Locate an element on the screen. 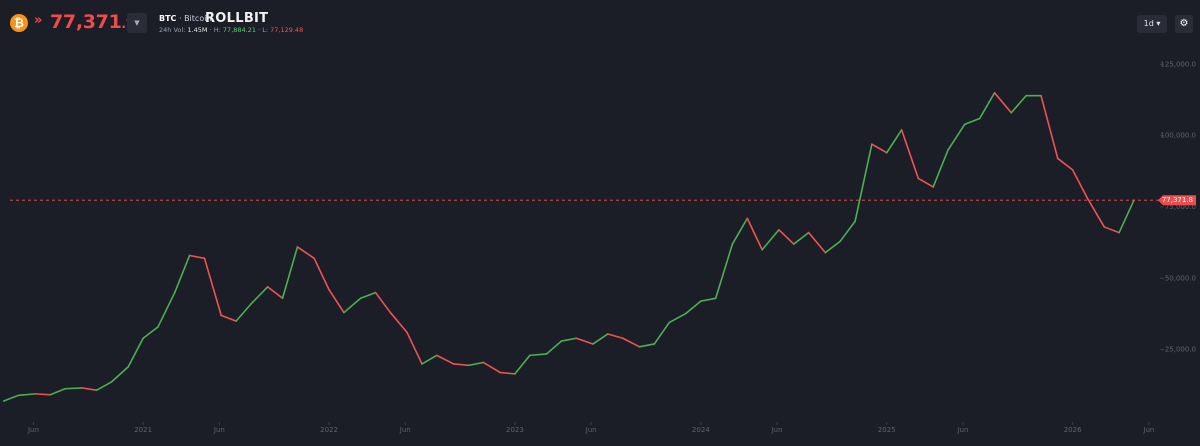 The image size is (1200, 446). low: 77,129.48 is located at coordinates (287, 30).